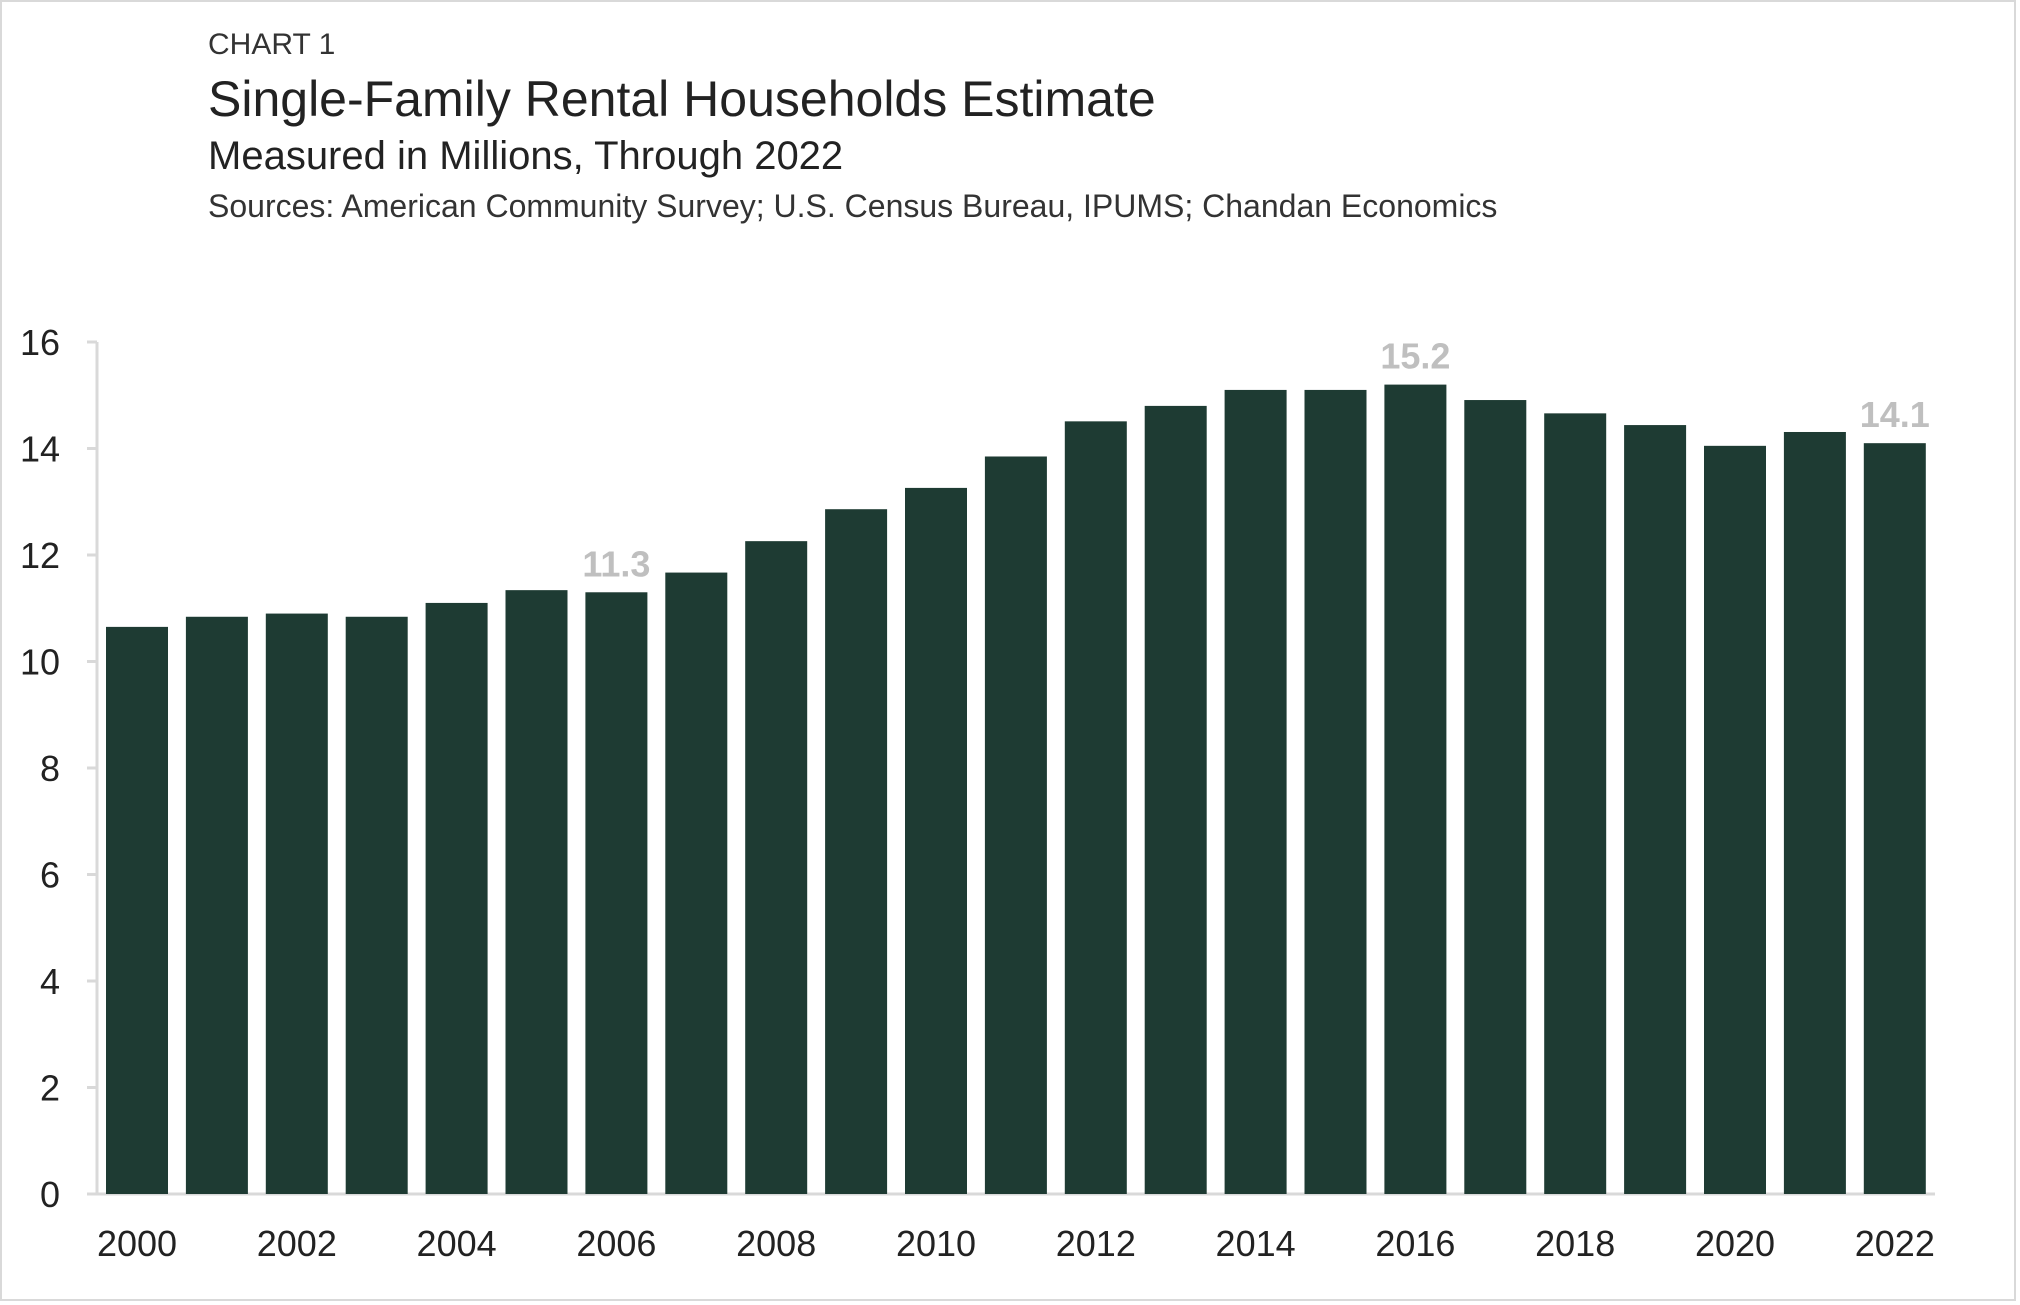  What do you see at coordinates (40, 449) in the screenshot?
I see `y-tick-label: 14` at bounding box center [40, 449].